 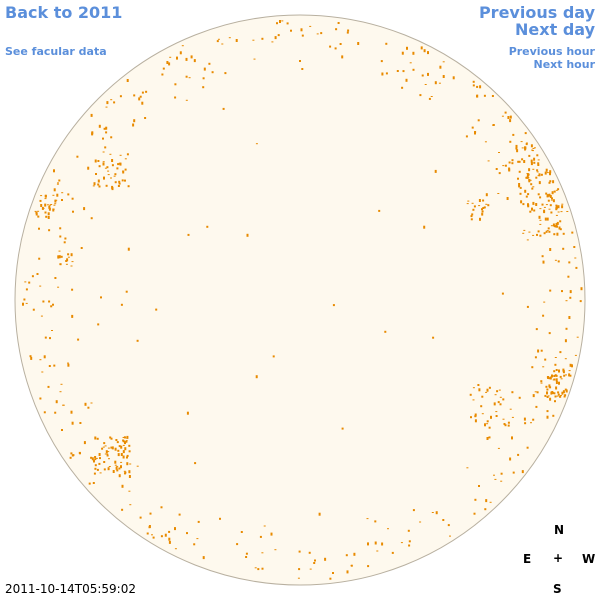 What do you see at coordinates (555, 29) in the screenshot?
I see `next-day-link: Next day` at bounding box center [555, 29].